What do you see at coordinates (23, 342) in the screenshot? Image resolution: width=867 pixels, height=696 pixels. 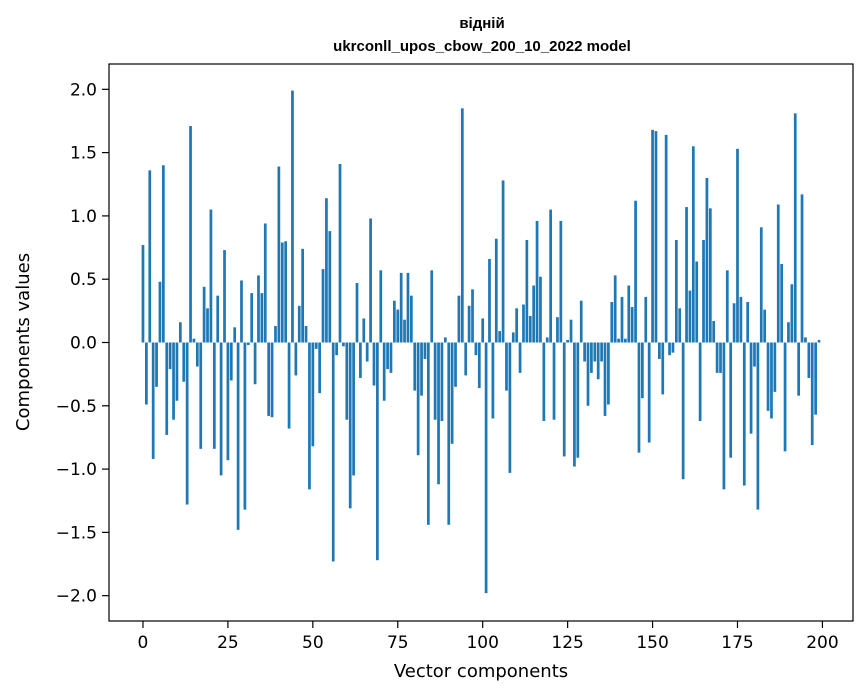 I see `y-axis-label: Components values` at bounding box center [23, 342].